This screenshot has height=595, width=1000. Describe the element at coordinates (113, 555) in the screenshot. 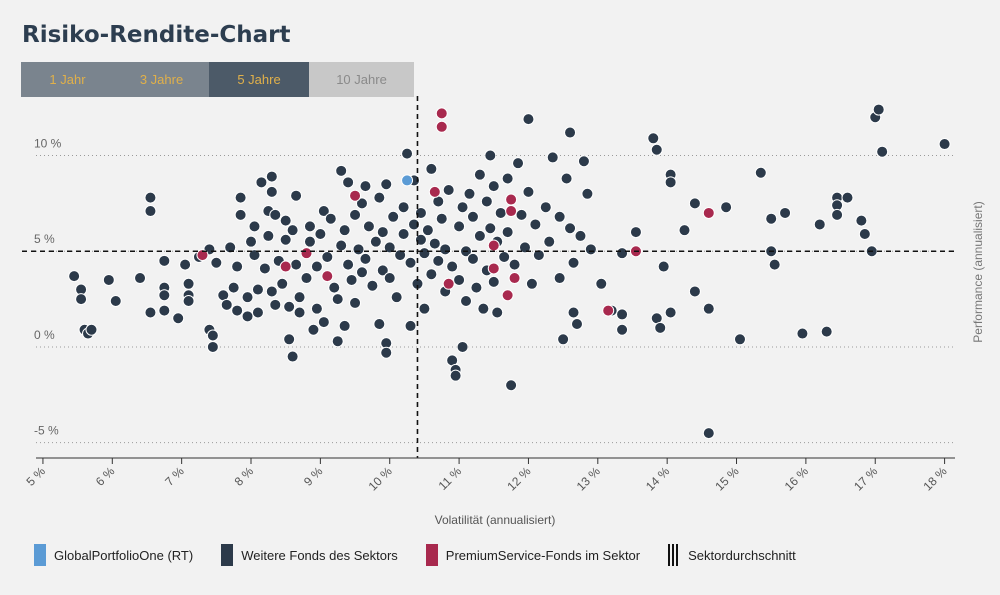

I see `legend-item-global-portfolio: GlobalPortfolioOne (RT)` at that location.